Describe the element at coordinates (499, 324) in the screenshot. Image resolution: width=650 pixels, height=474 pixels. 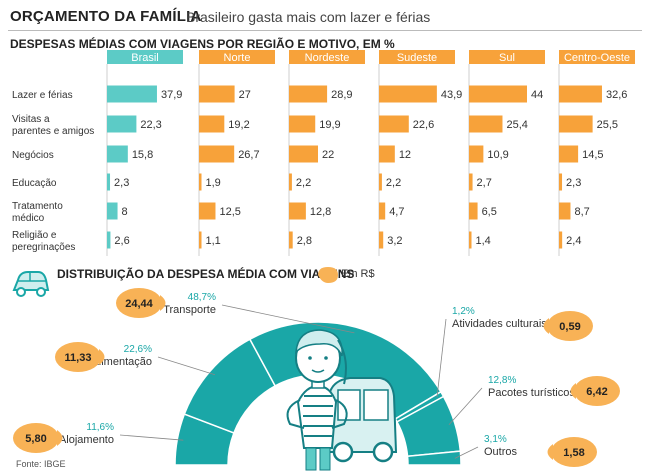
I see `category-label-3: Atividades culturais` at that location.